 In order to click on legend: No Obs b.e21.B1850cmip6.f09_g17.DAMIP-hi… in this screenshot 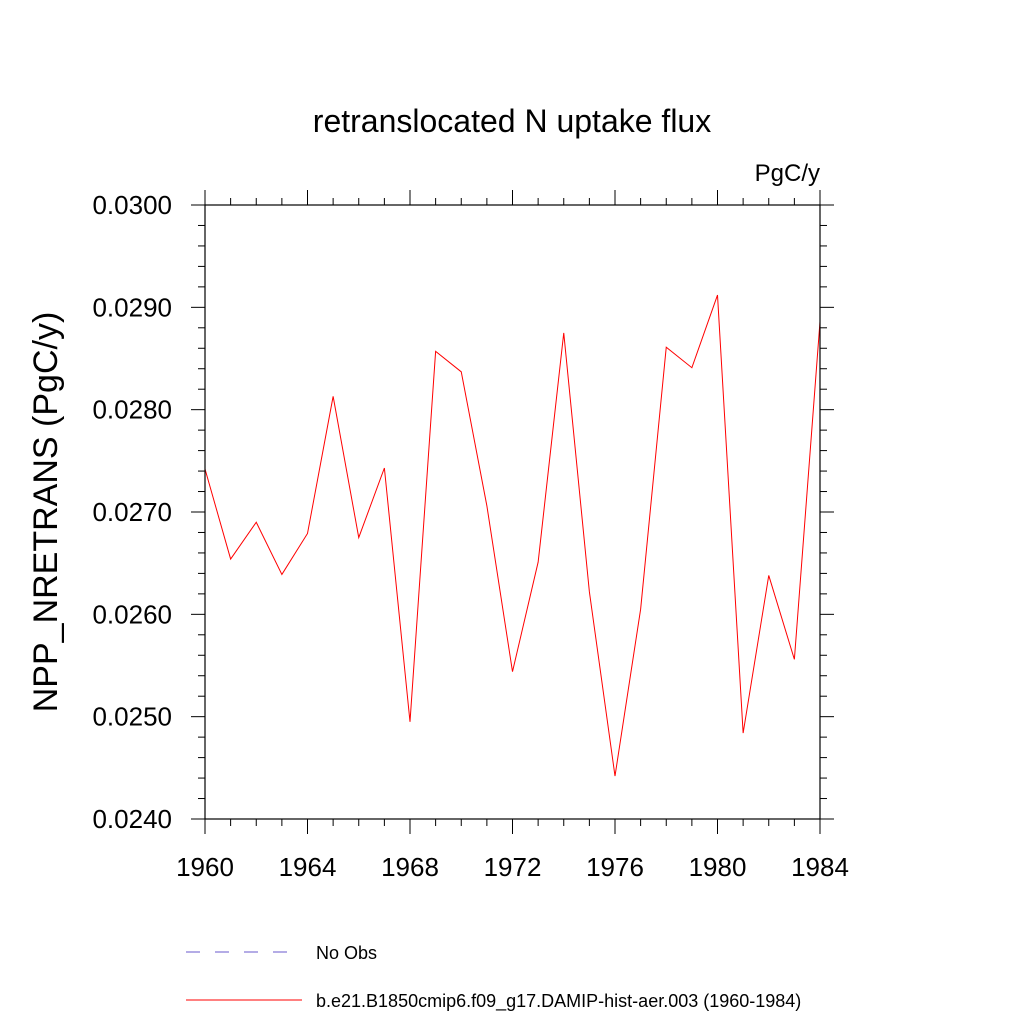, I will do `click(493, 977)`.